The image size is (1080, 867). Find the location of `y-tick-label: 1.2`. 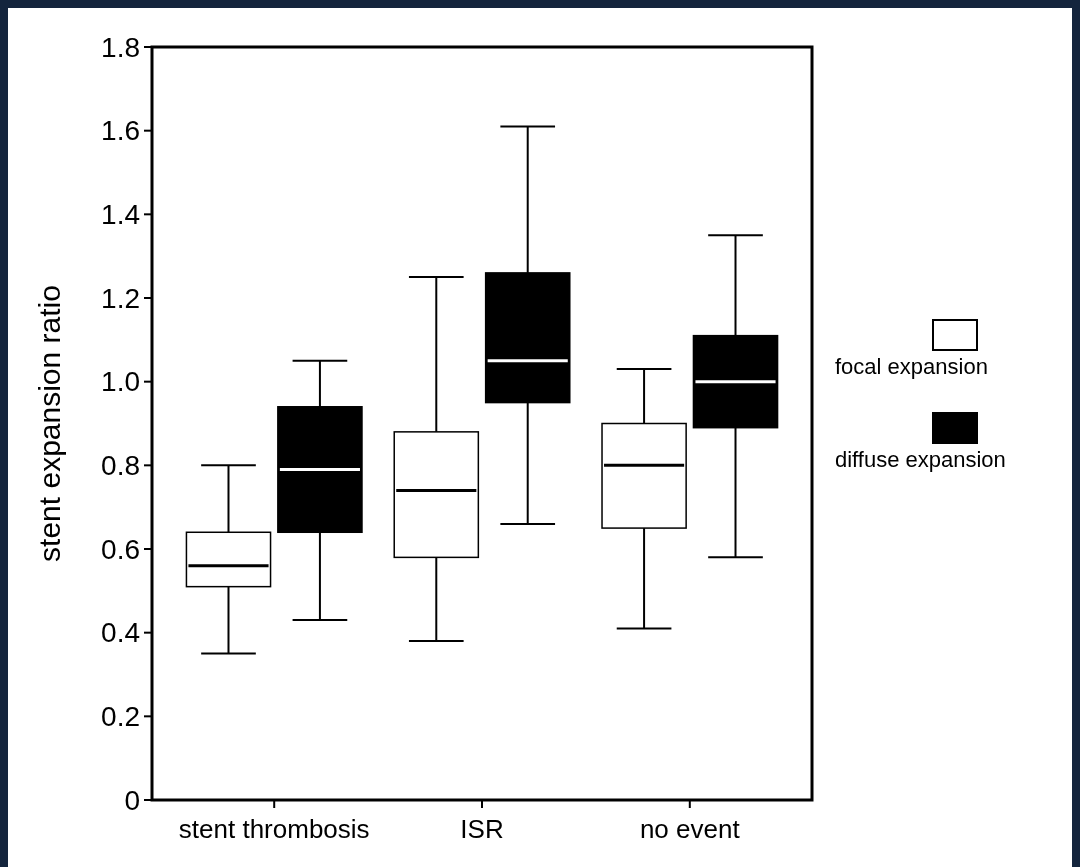

y-tick-label: 1.2 is located at coordinates (120, 298).